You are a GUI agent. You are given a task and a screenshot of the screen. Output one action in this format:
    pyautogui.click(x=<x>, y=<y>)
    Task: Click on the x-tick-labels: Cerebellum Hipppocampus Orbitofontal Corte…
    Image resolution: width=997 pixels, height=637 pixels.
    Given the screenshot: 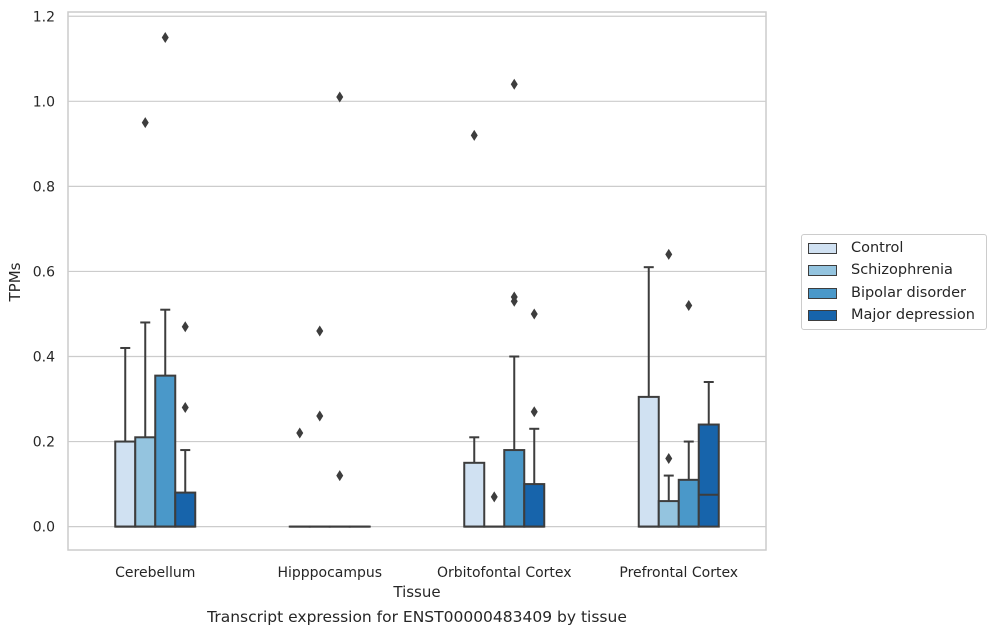 What is the action you would take?
    pyautogui.click(x=426, y=573)
    